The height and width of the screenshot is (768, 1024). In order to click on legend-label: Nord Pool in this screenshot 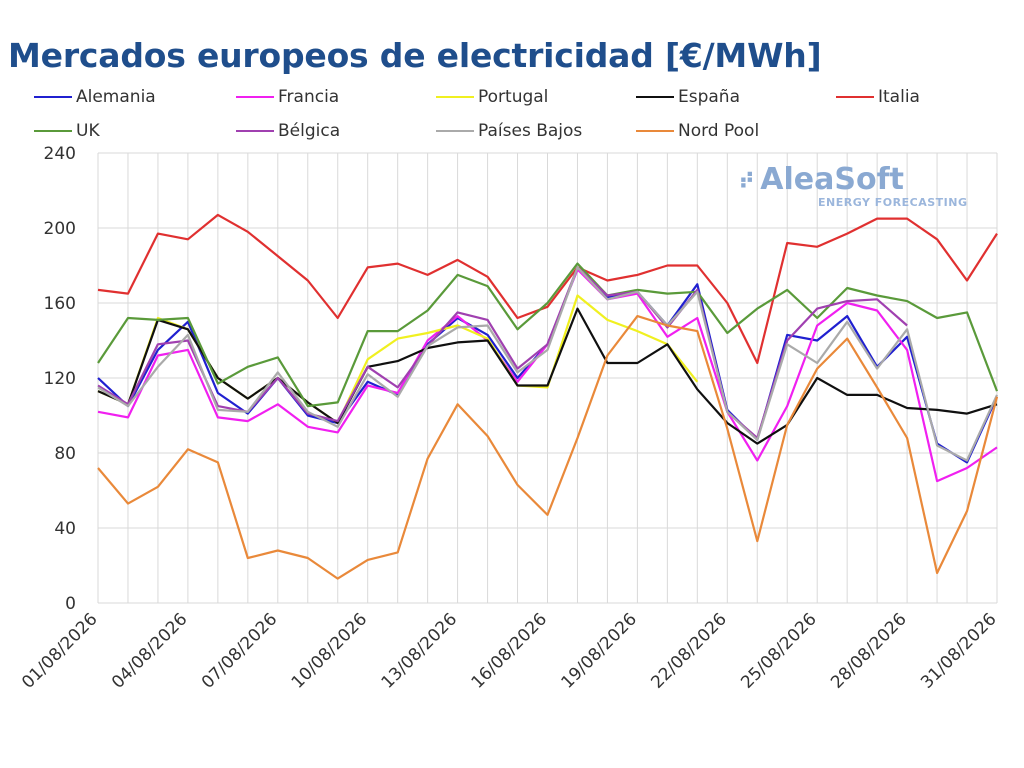, I will do `click(719, 131)`.